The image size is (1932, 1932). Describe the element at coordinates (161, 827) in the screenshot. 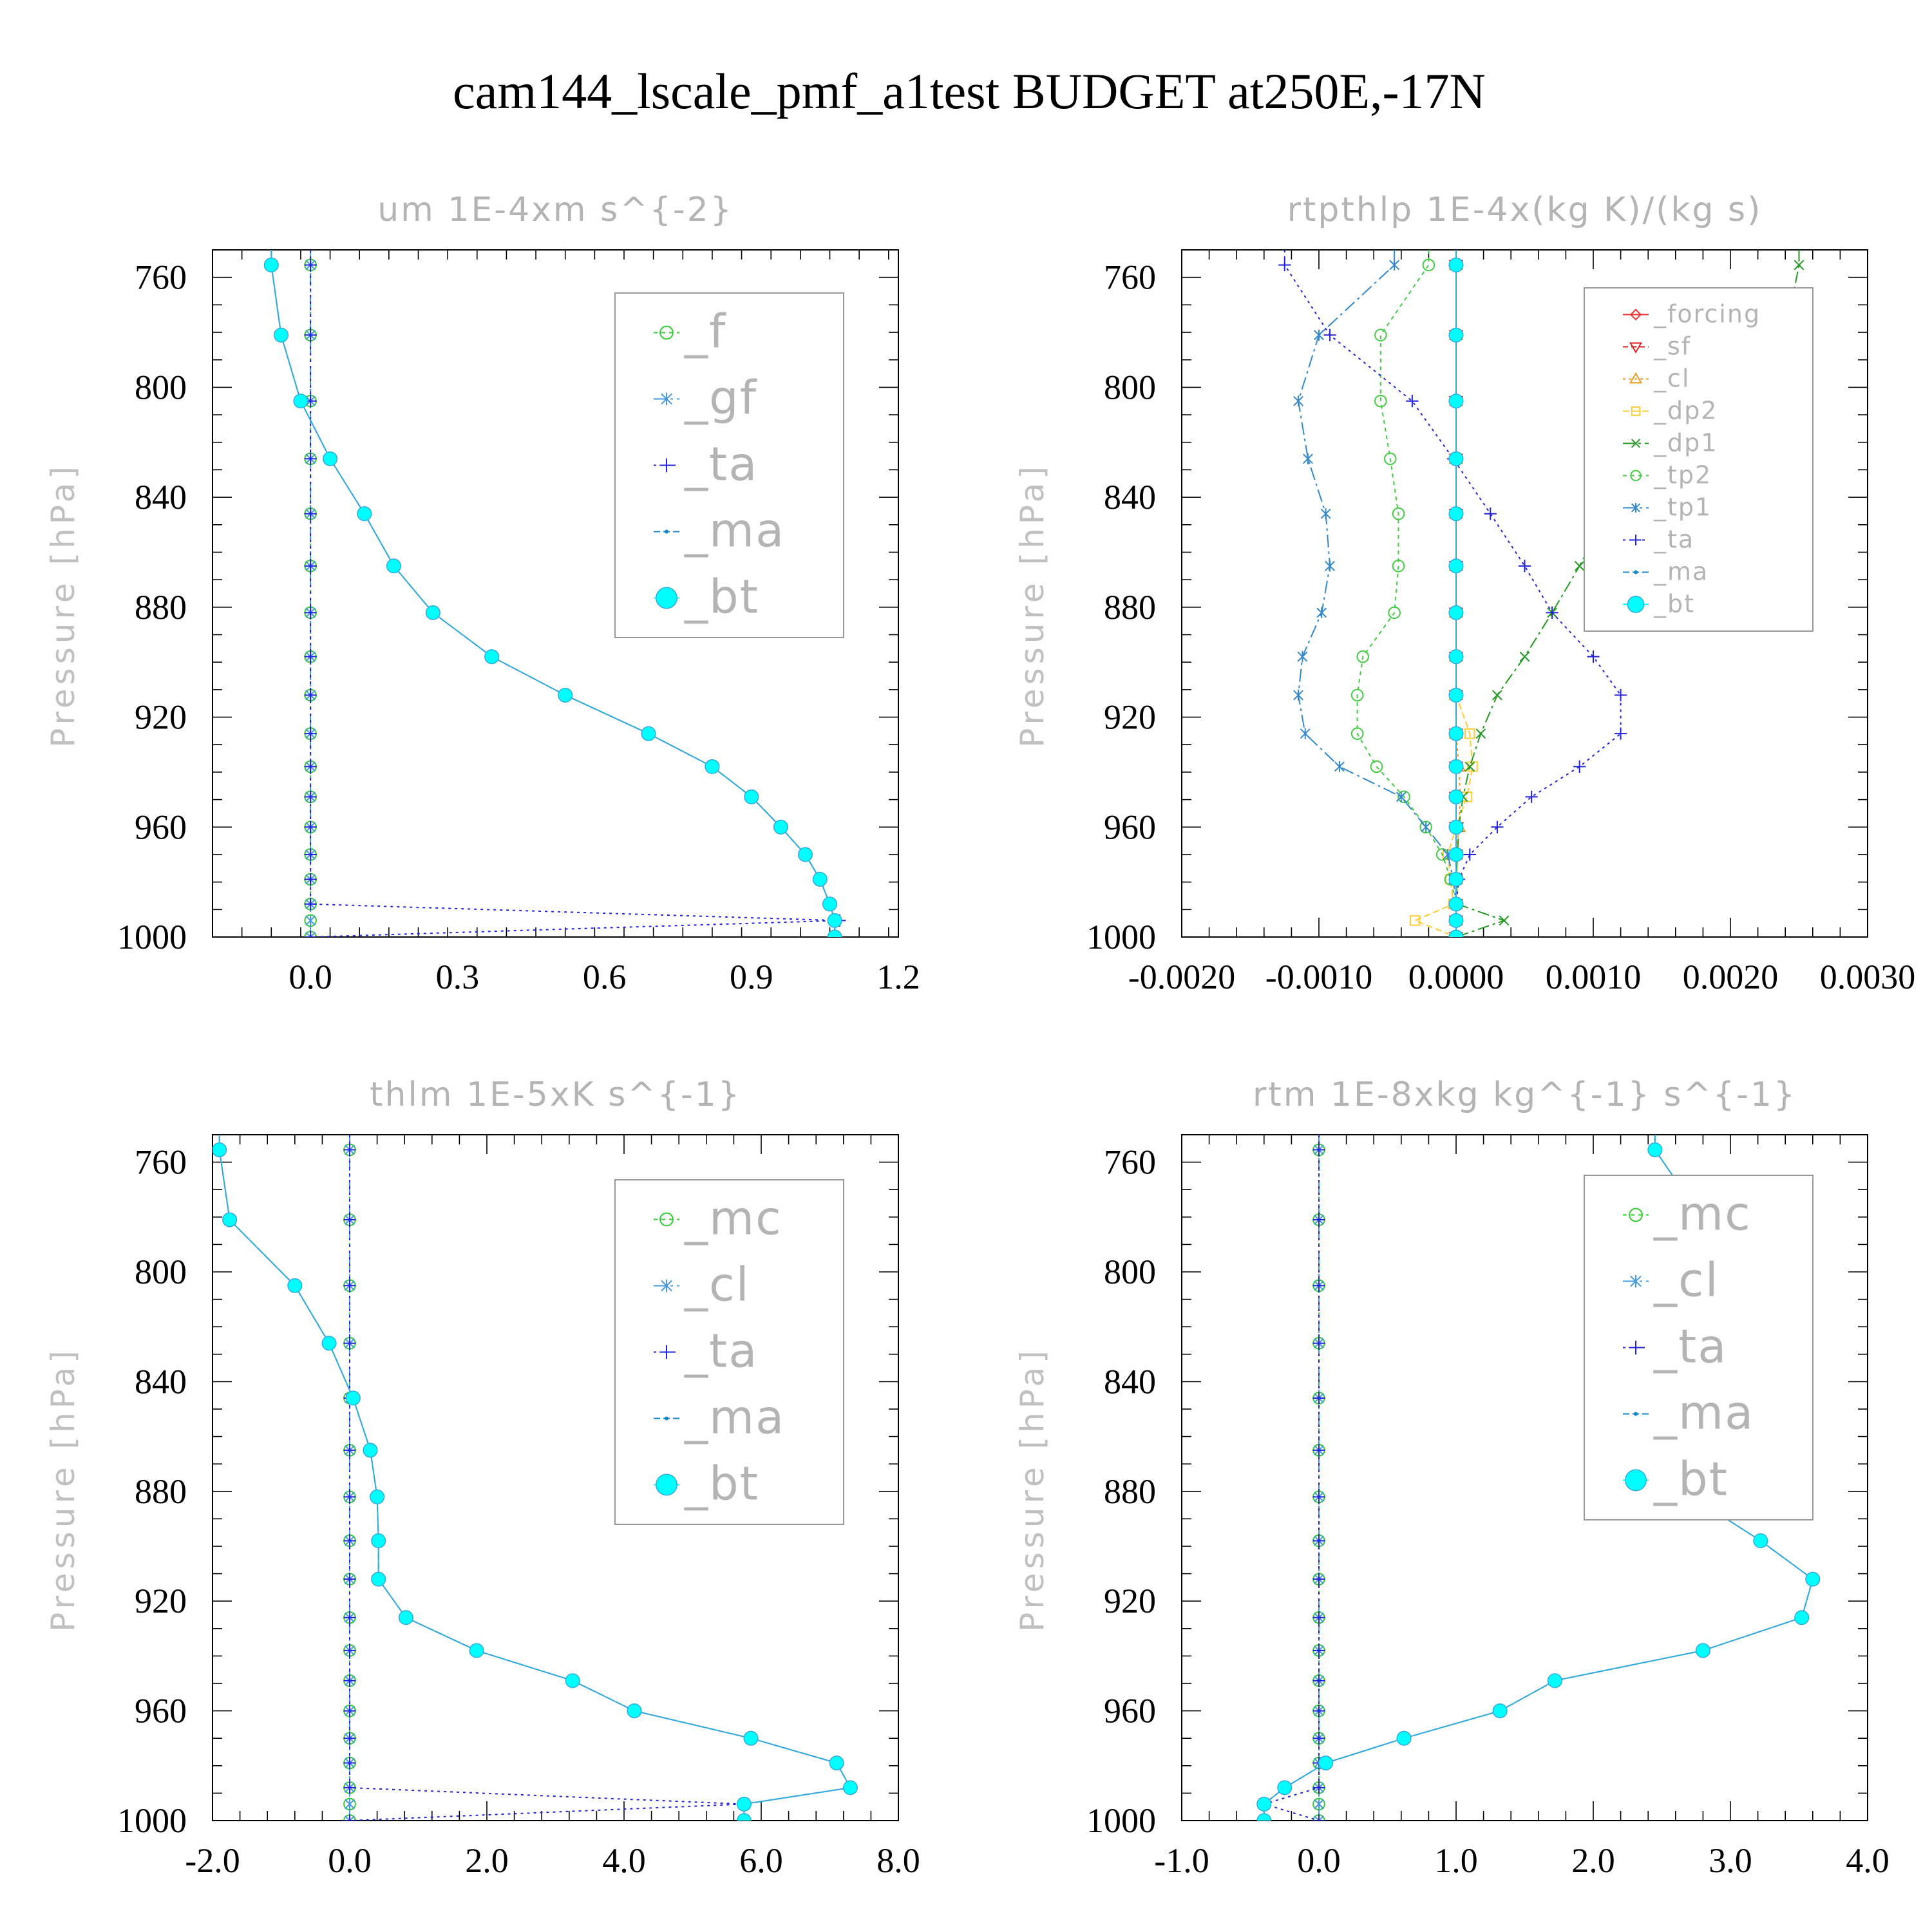

I see `y-tick-label: 960` at that location.